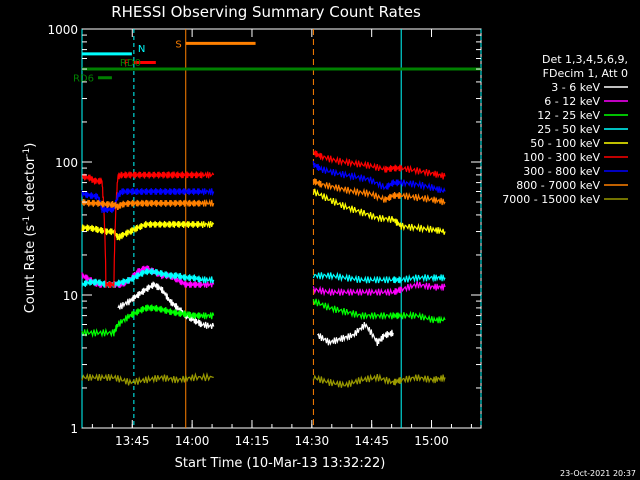  Describe the element at coordinates (192, 441) in the screenshot. I see `x-tick-label-1: 14:00` at that location.